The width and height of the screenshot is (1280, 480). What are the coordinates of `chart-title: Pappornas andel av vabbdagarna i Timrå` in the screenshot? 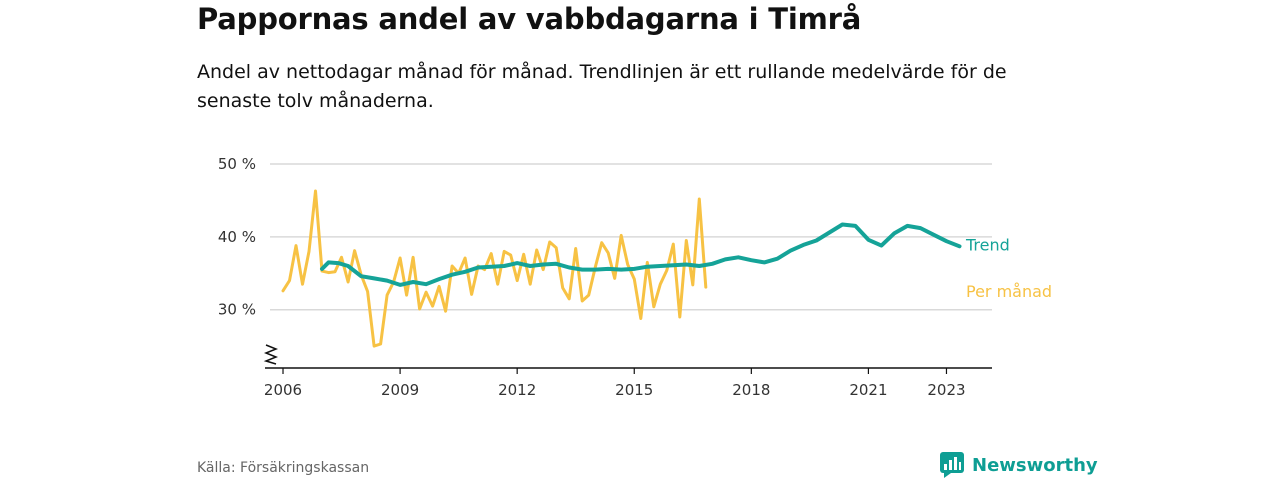 It's located at (529, 19).